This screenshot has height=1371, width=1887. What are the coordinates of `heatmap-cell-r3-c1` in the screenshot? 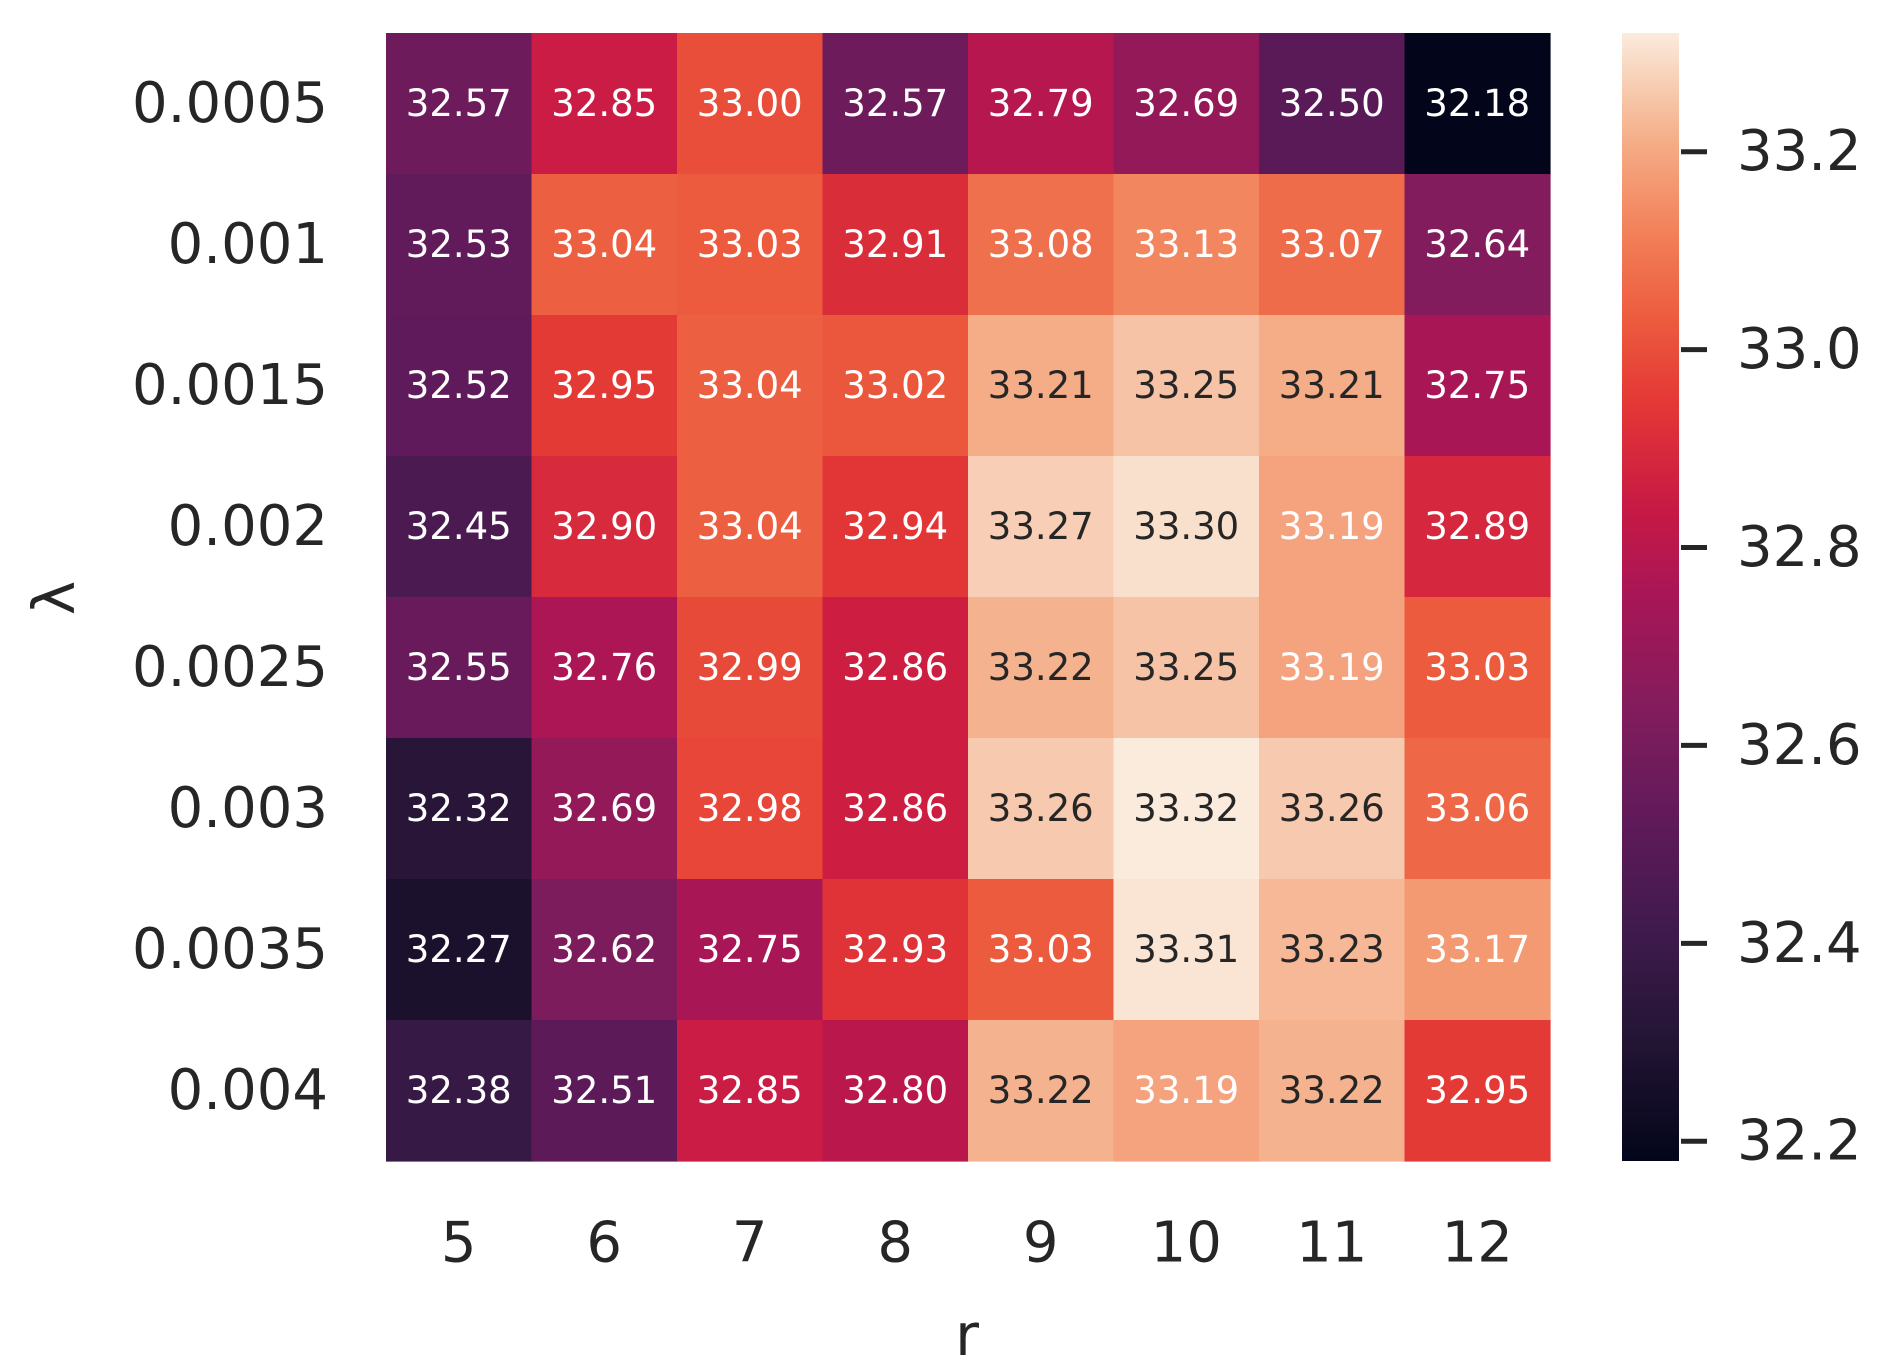 It's located at (604, 527).